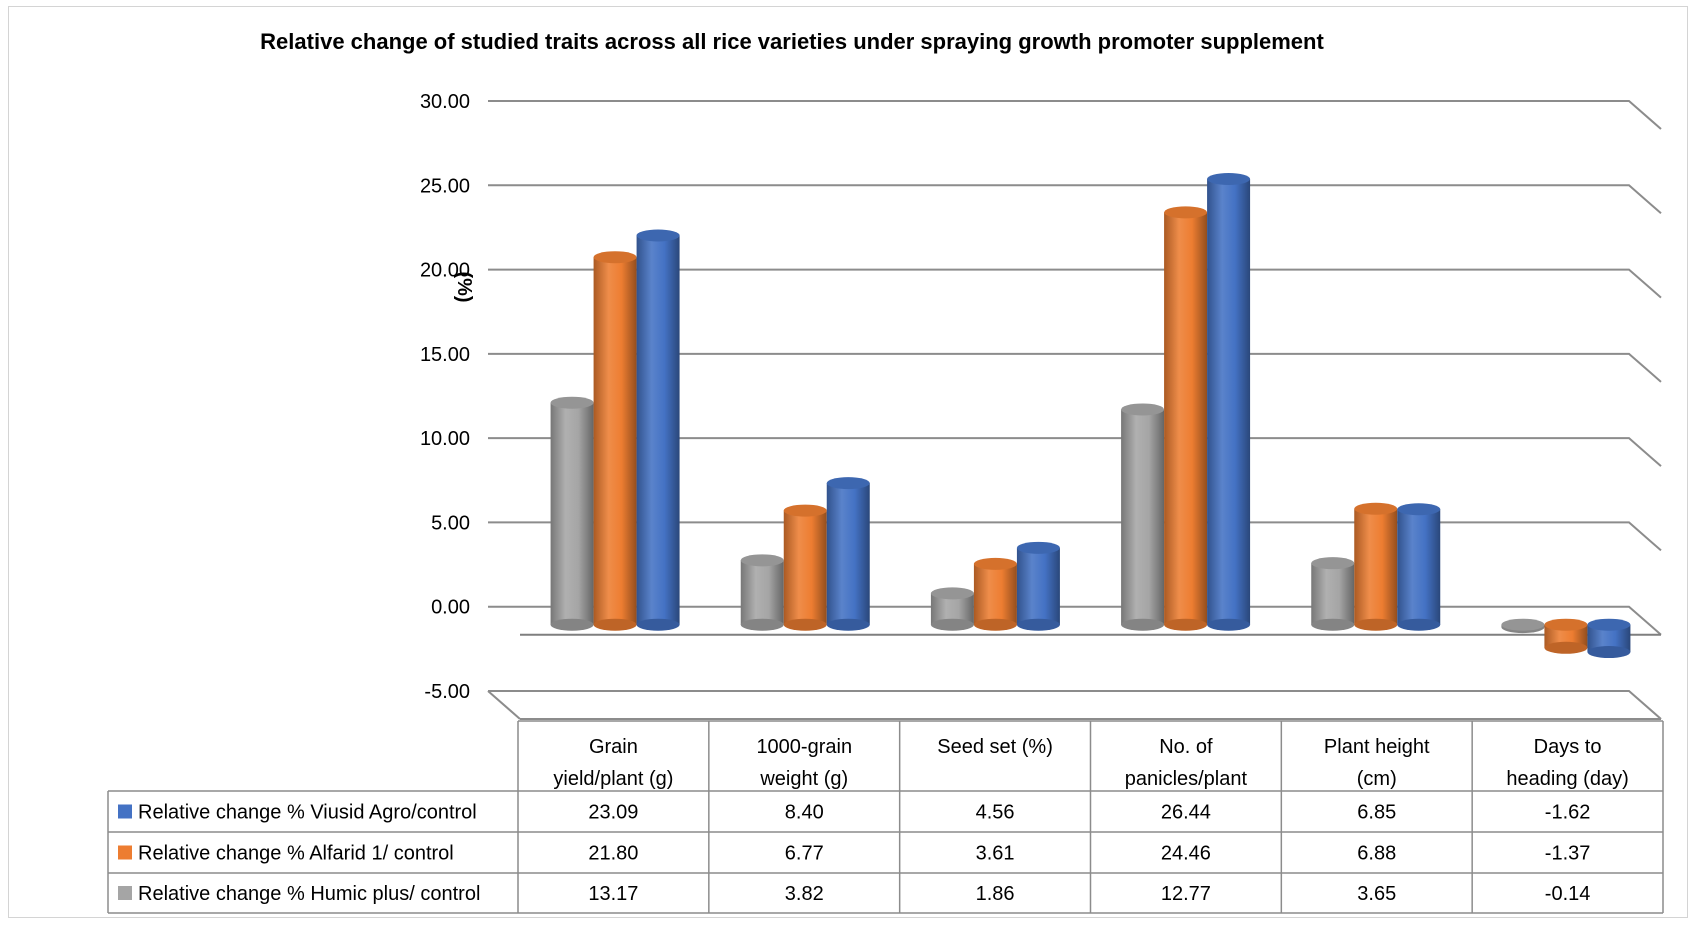 Image resolution: width=1697 pixels, height=925 pixels. I want to click on data-value-label: 3.61, so click(995, 854).